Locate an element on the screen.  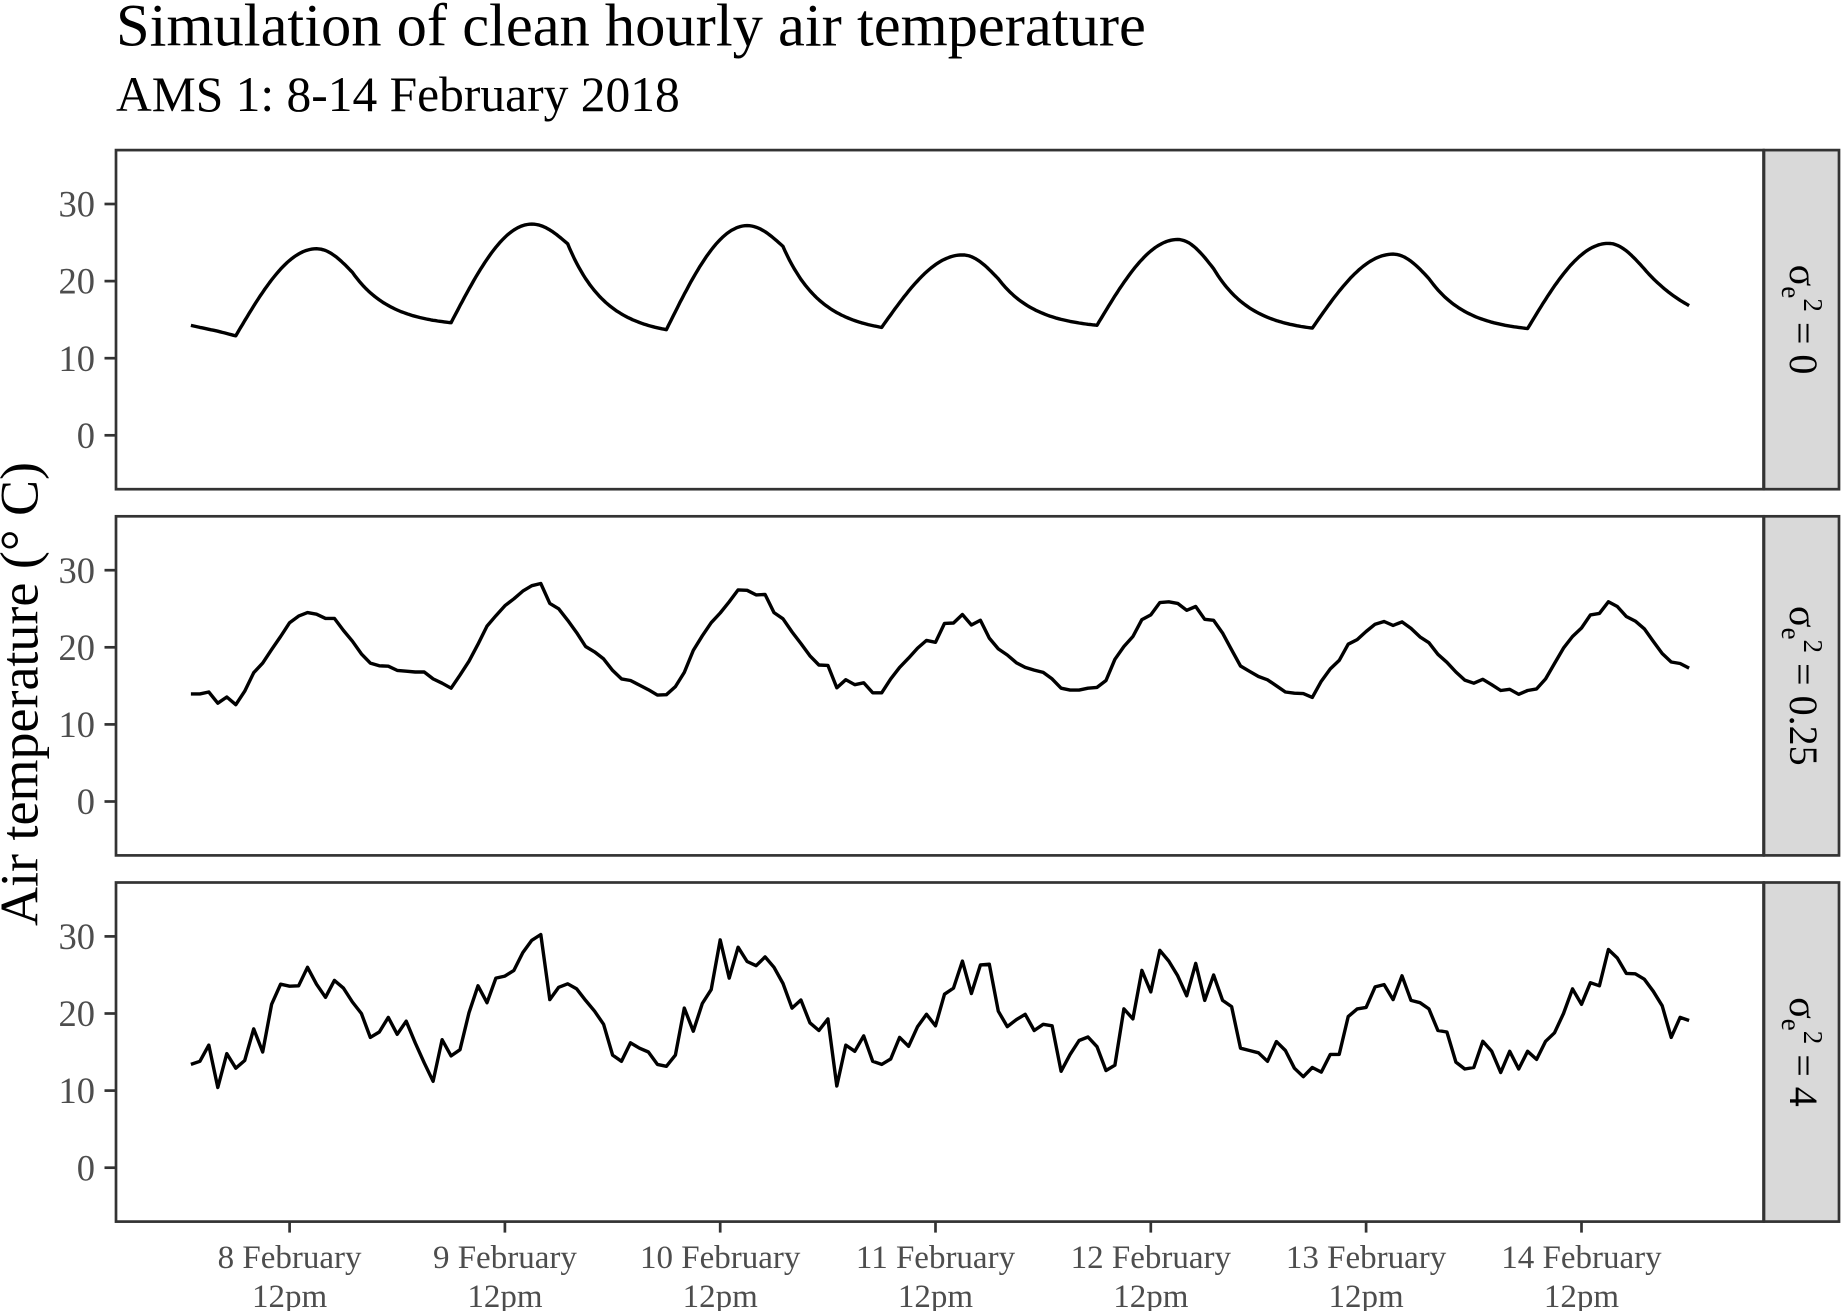
svg-text: AMS 1: 8-14 February 2018 is located at coordinates (398, 94).